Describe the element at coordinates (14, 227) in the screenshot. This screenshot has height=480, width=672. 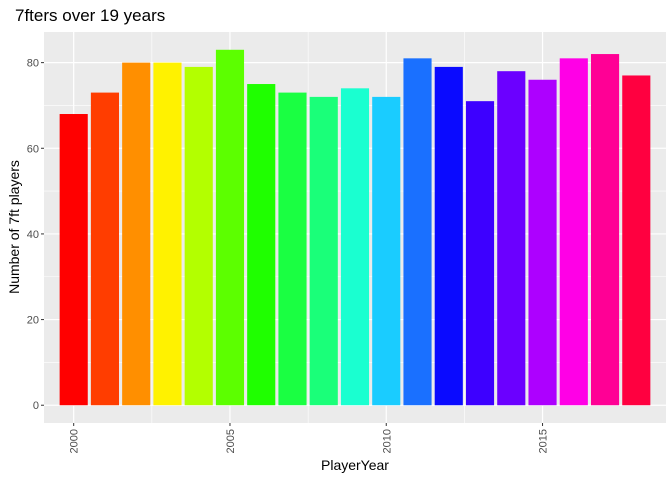
I see `y-axis-title: Number of 7ft players` at that location.